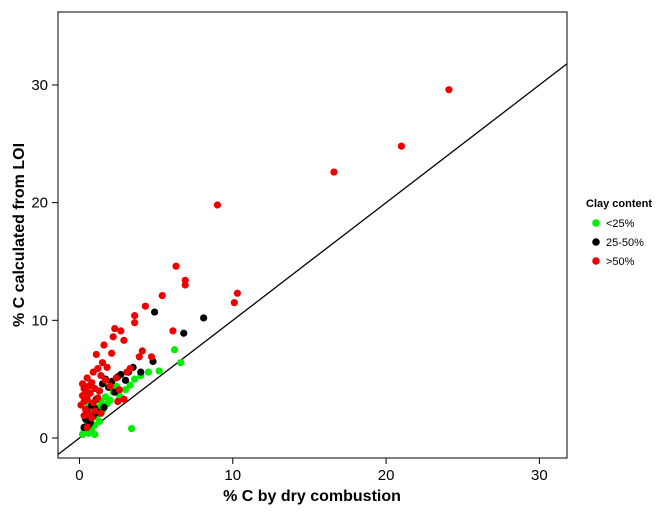 The height and width of the screenshot is (513, 657). Describe the element at coordinates (312, 496) in the screenshot. I see `x-axis-title: % C by dry combustion` at that location.